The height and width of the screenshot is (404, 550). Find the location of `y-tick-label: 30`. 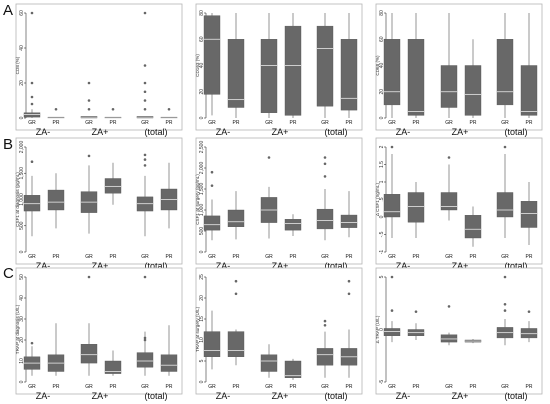

y-tick-label: 30 is located at coordinates (22, 319).